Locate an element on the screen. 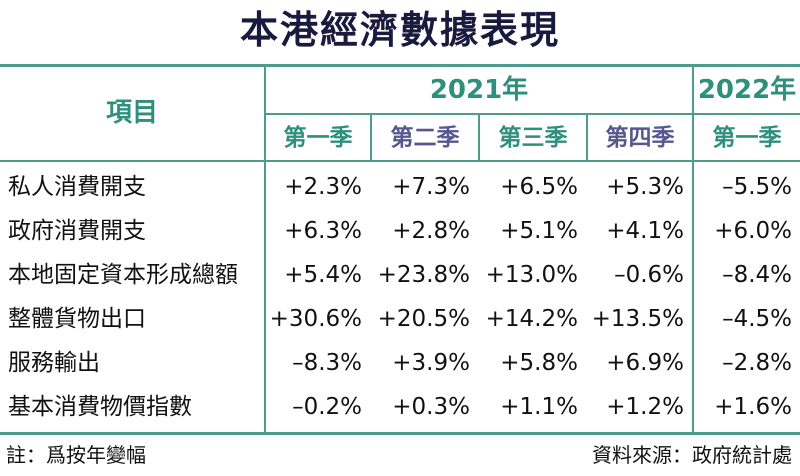  header-2021-q4: 第四季 is located at coordinates (640, 138).